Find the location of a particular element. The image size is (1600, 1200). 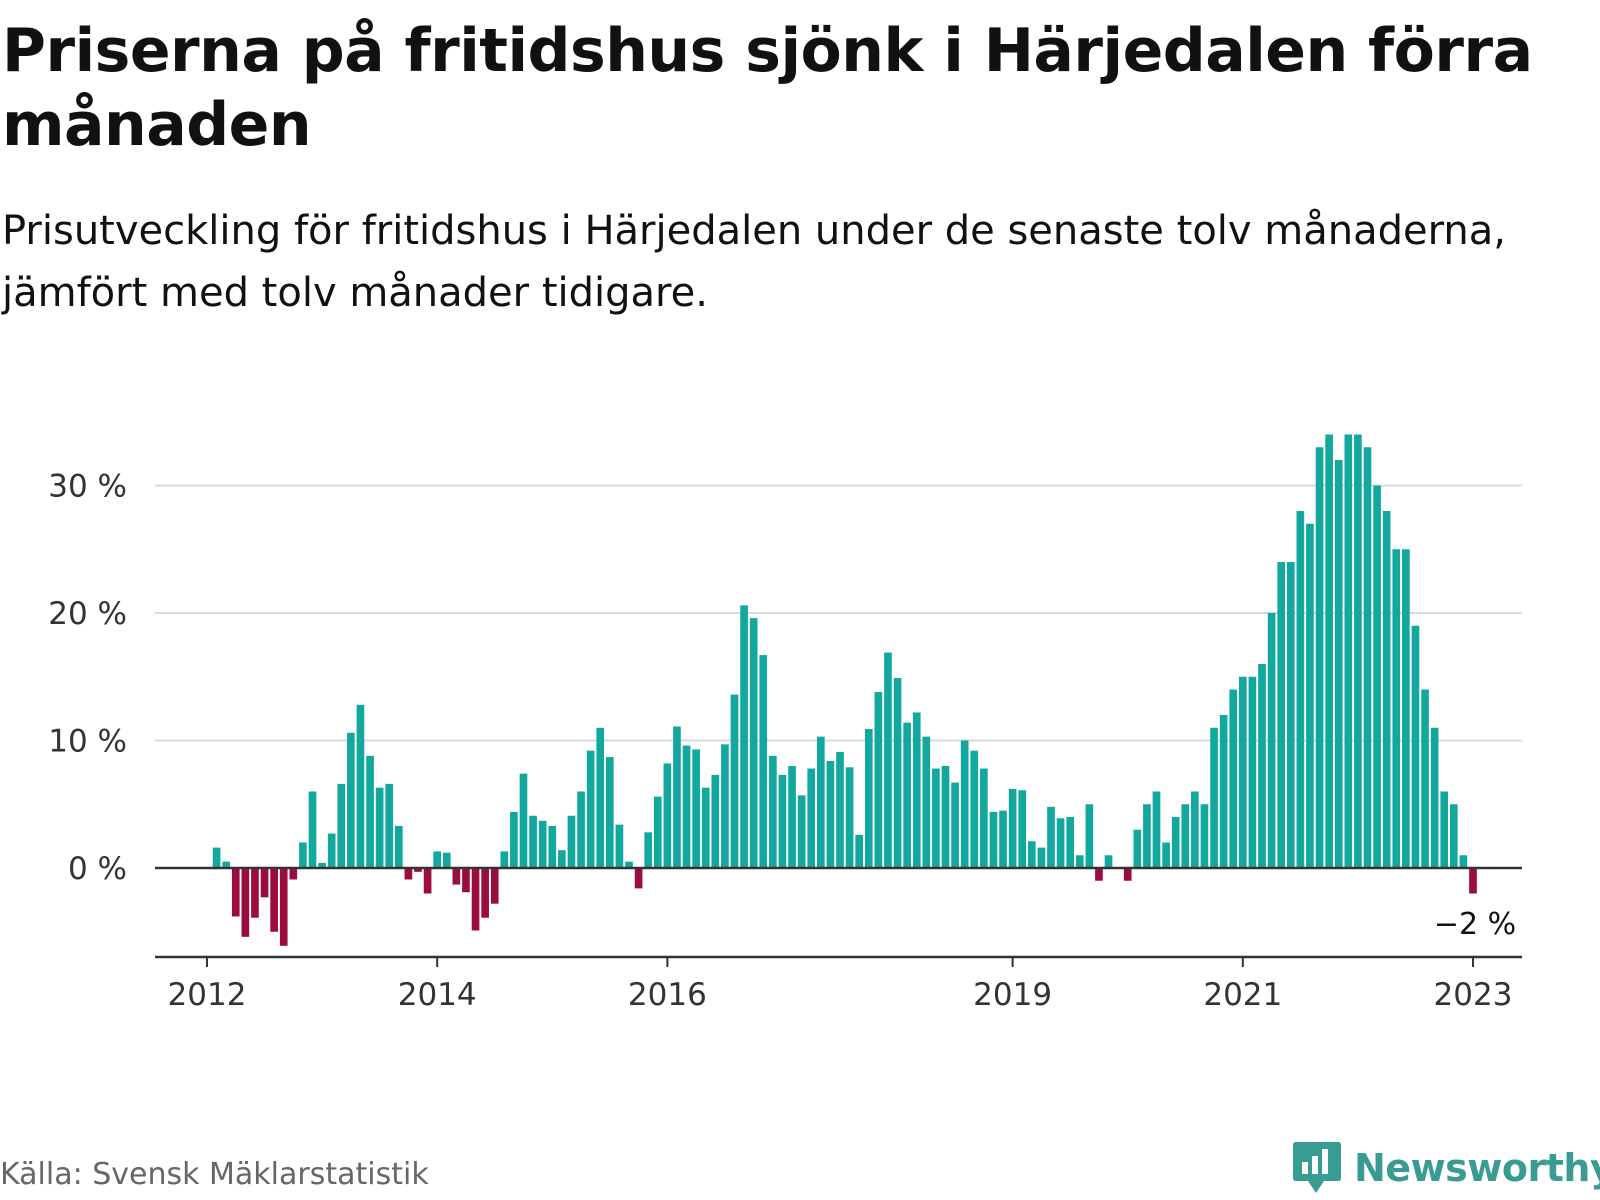

x-tick-label: 2021 is located at coordinates (1242, 995).